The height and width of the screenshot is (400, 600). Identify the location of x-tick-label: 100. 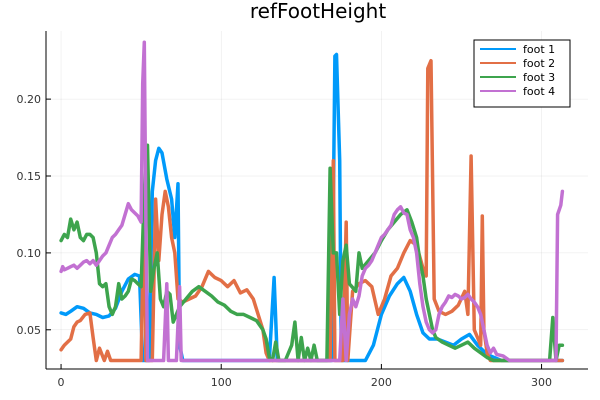
(221, 382).